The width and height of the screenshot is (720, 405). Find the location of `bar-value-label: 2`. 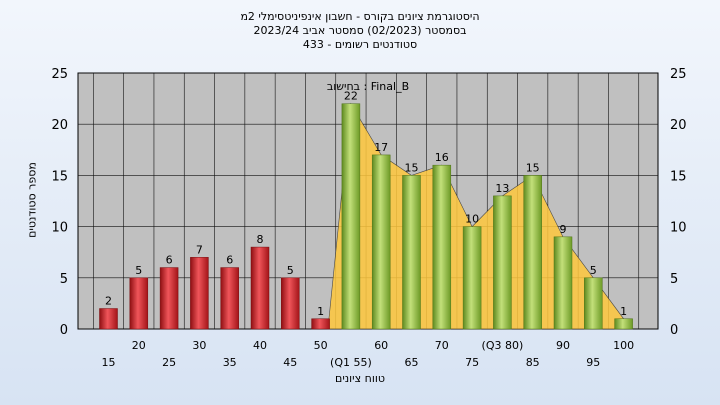

bar-value-label: 2 is located at coordinates (108, 301).